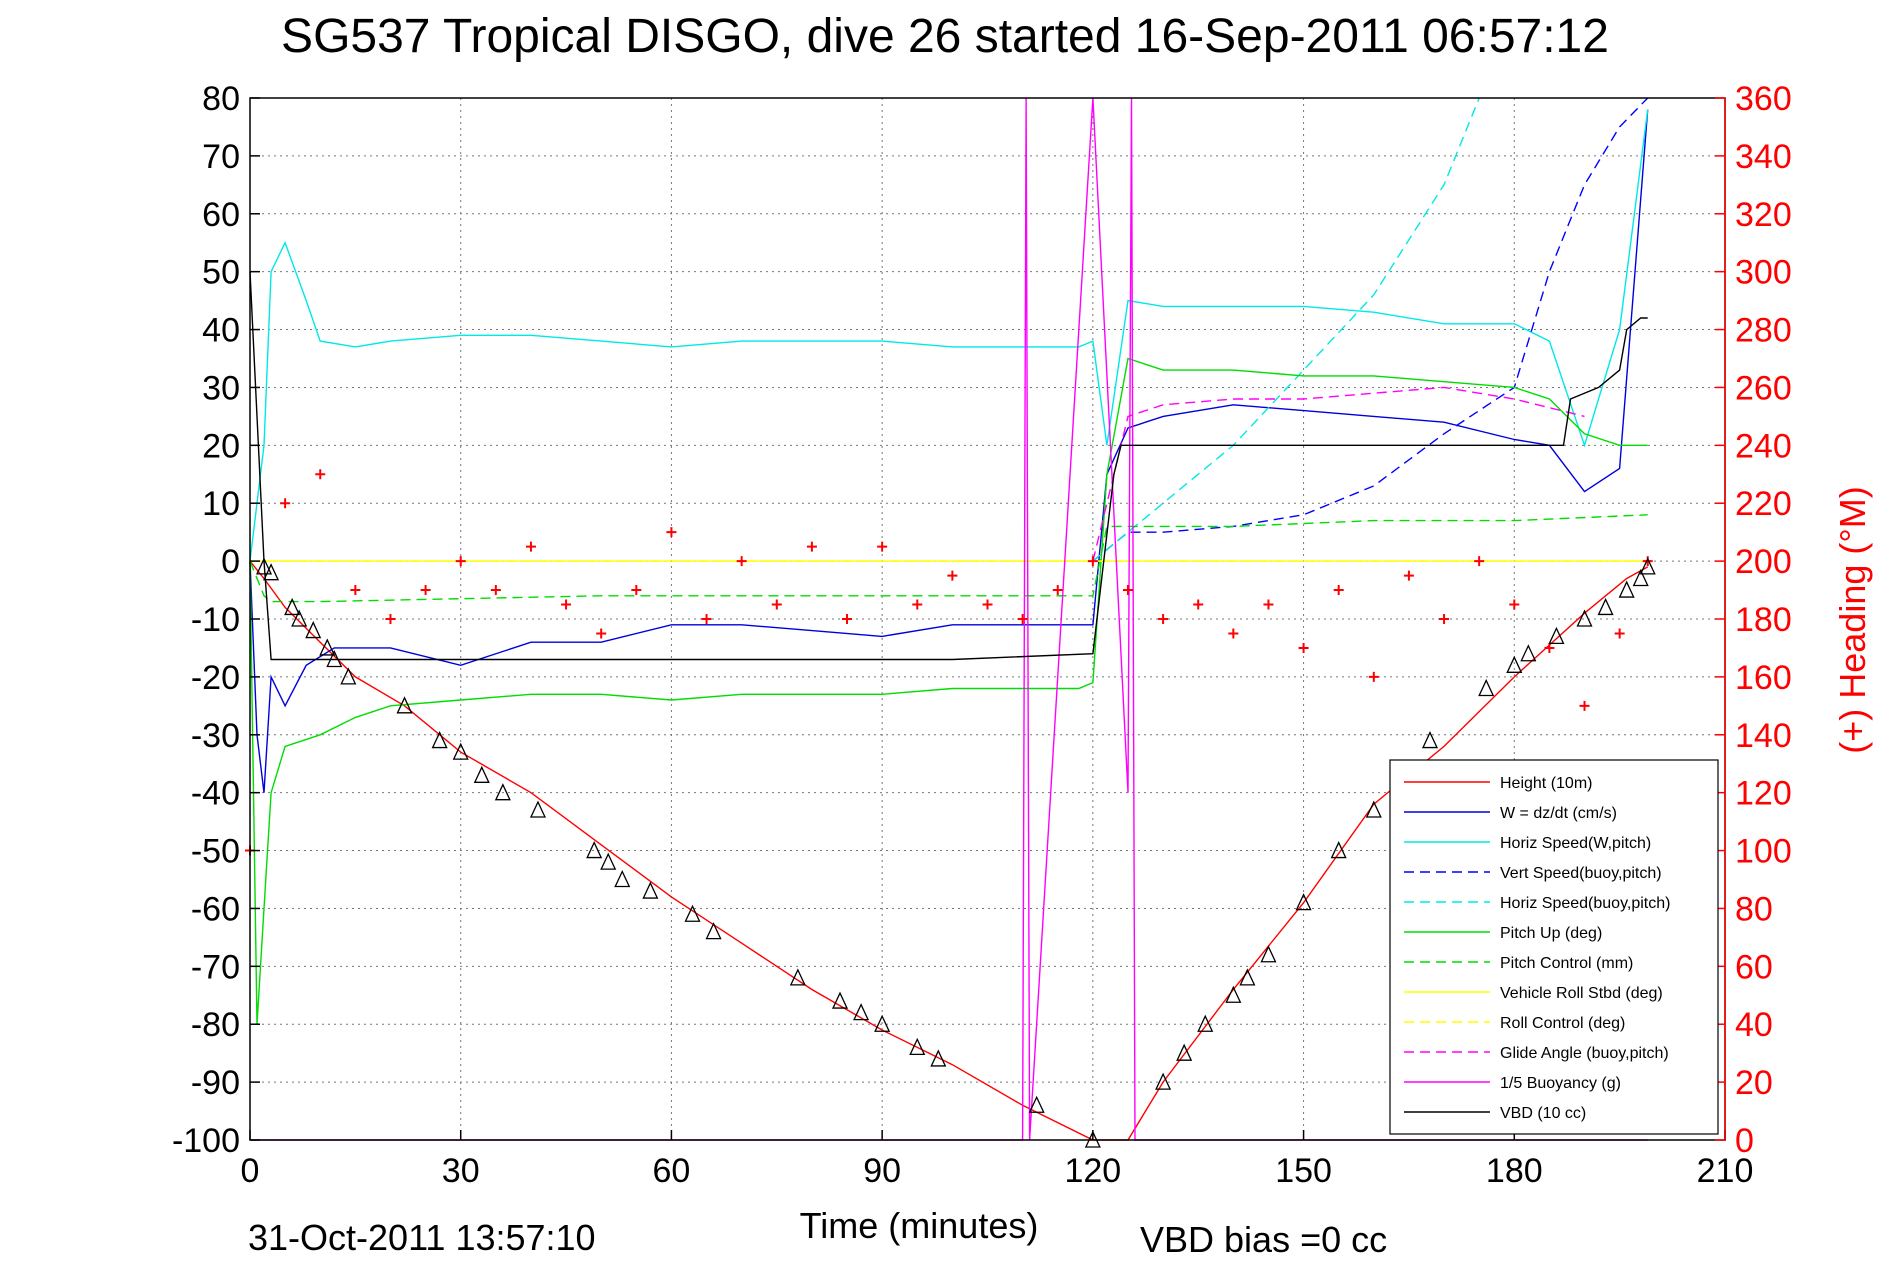 The height and width of the screenshot is (1262, 1891). I want to click on x-axis: 0 30 60 90 120 150 180 210, so click(997, 1160).